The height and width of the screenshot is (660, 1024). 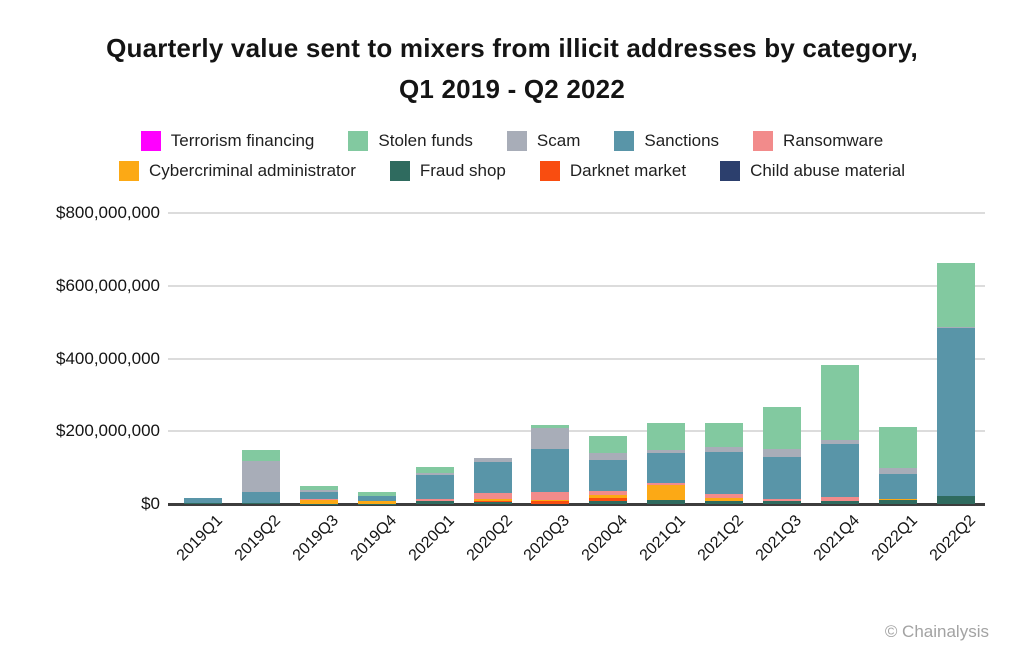 What do you see at coordinates (260, 503) in the screenshot?
I see `bar-segment-2019q2-fraud-shop` at bounding box center [260, 503].